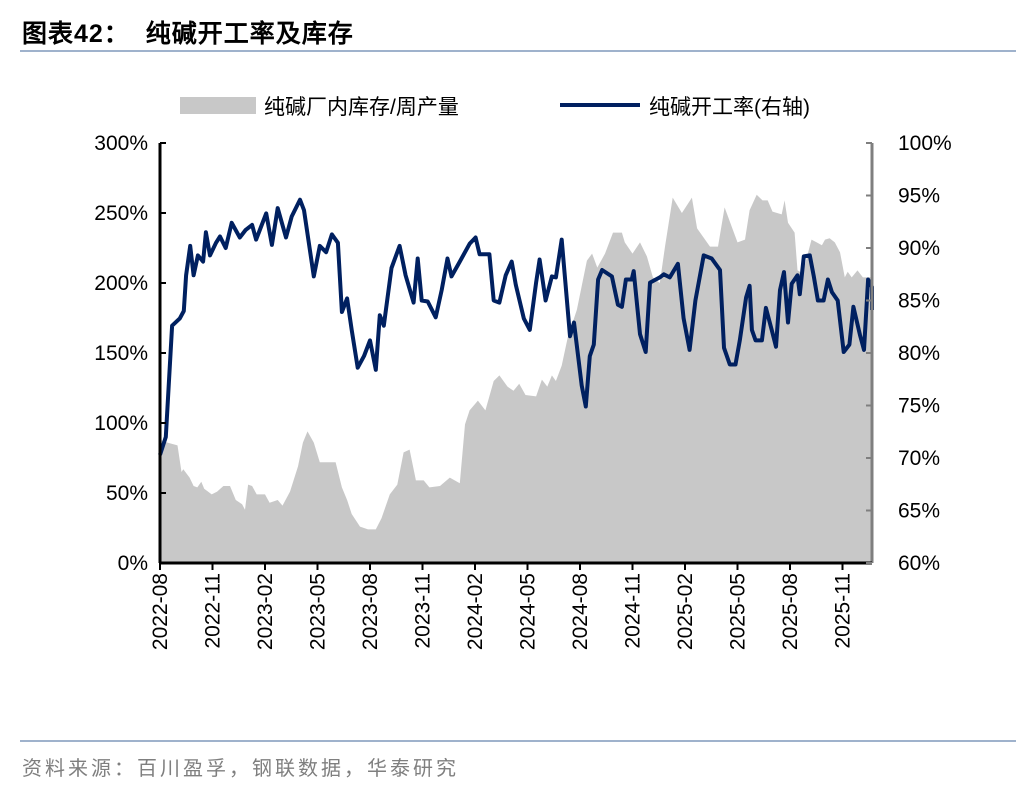 This screenshot has height=792, width=1032. What do you see at coordinates (685, 611) in the screenshot?
I see `x-tick-label: 2025-02` at bounding box center [685, 611].